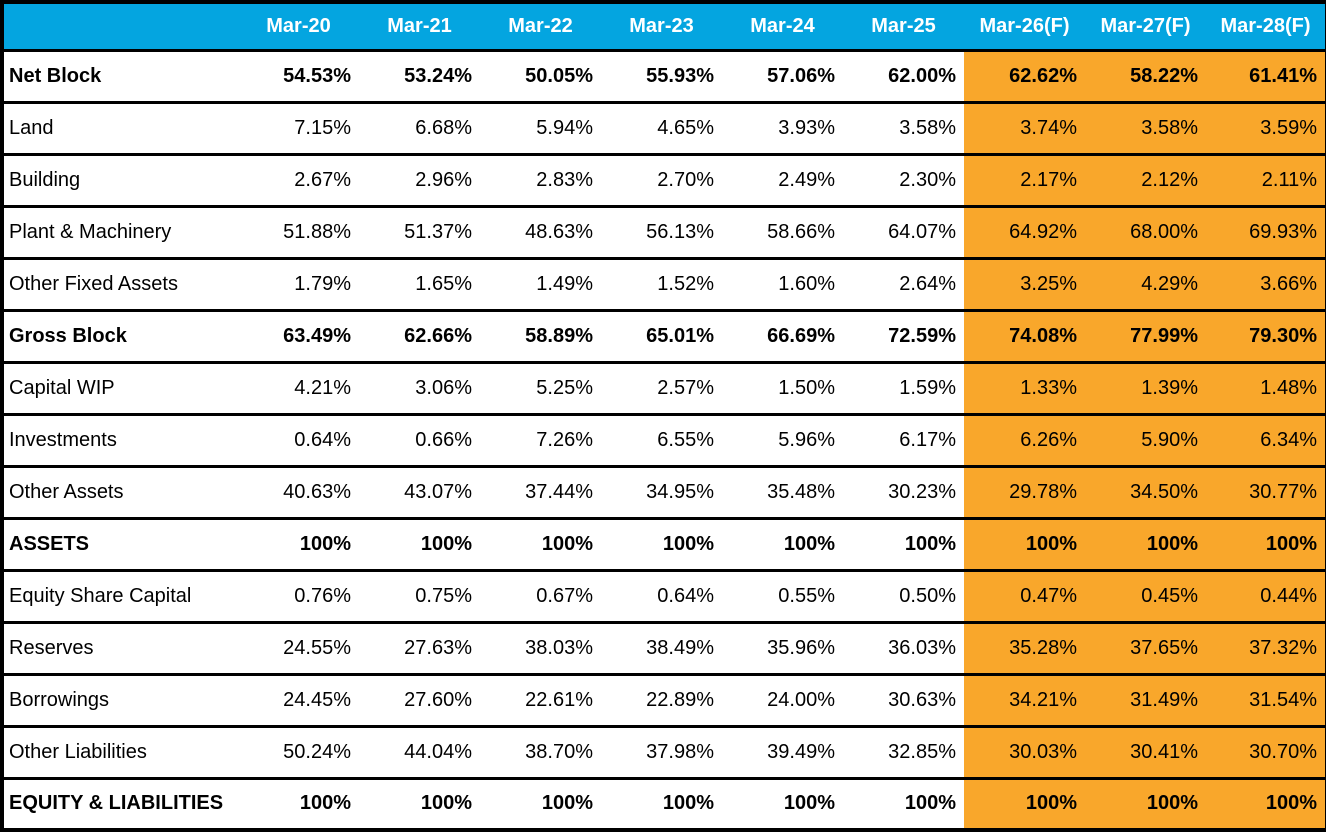 Image resolution: width=1326 pixels, height=832 pixels. Describe the element at coordinates (1024, 648) in the screenshot. I see `cell-value: 35.28%` at that location.